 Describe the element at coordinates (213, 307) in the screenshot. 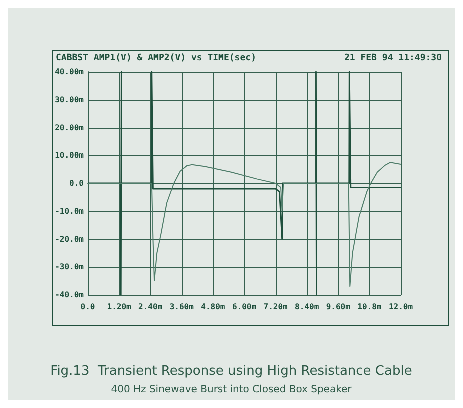

I see `x-tick-label: 4.80m` at that location.